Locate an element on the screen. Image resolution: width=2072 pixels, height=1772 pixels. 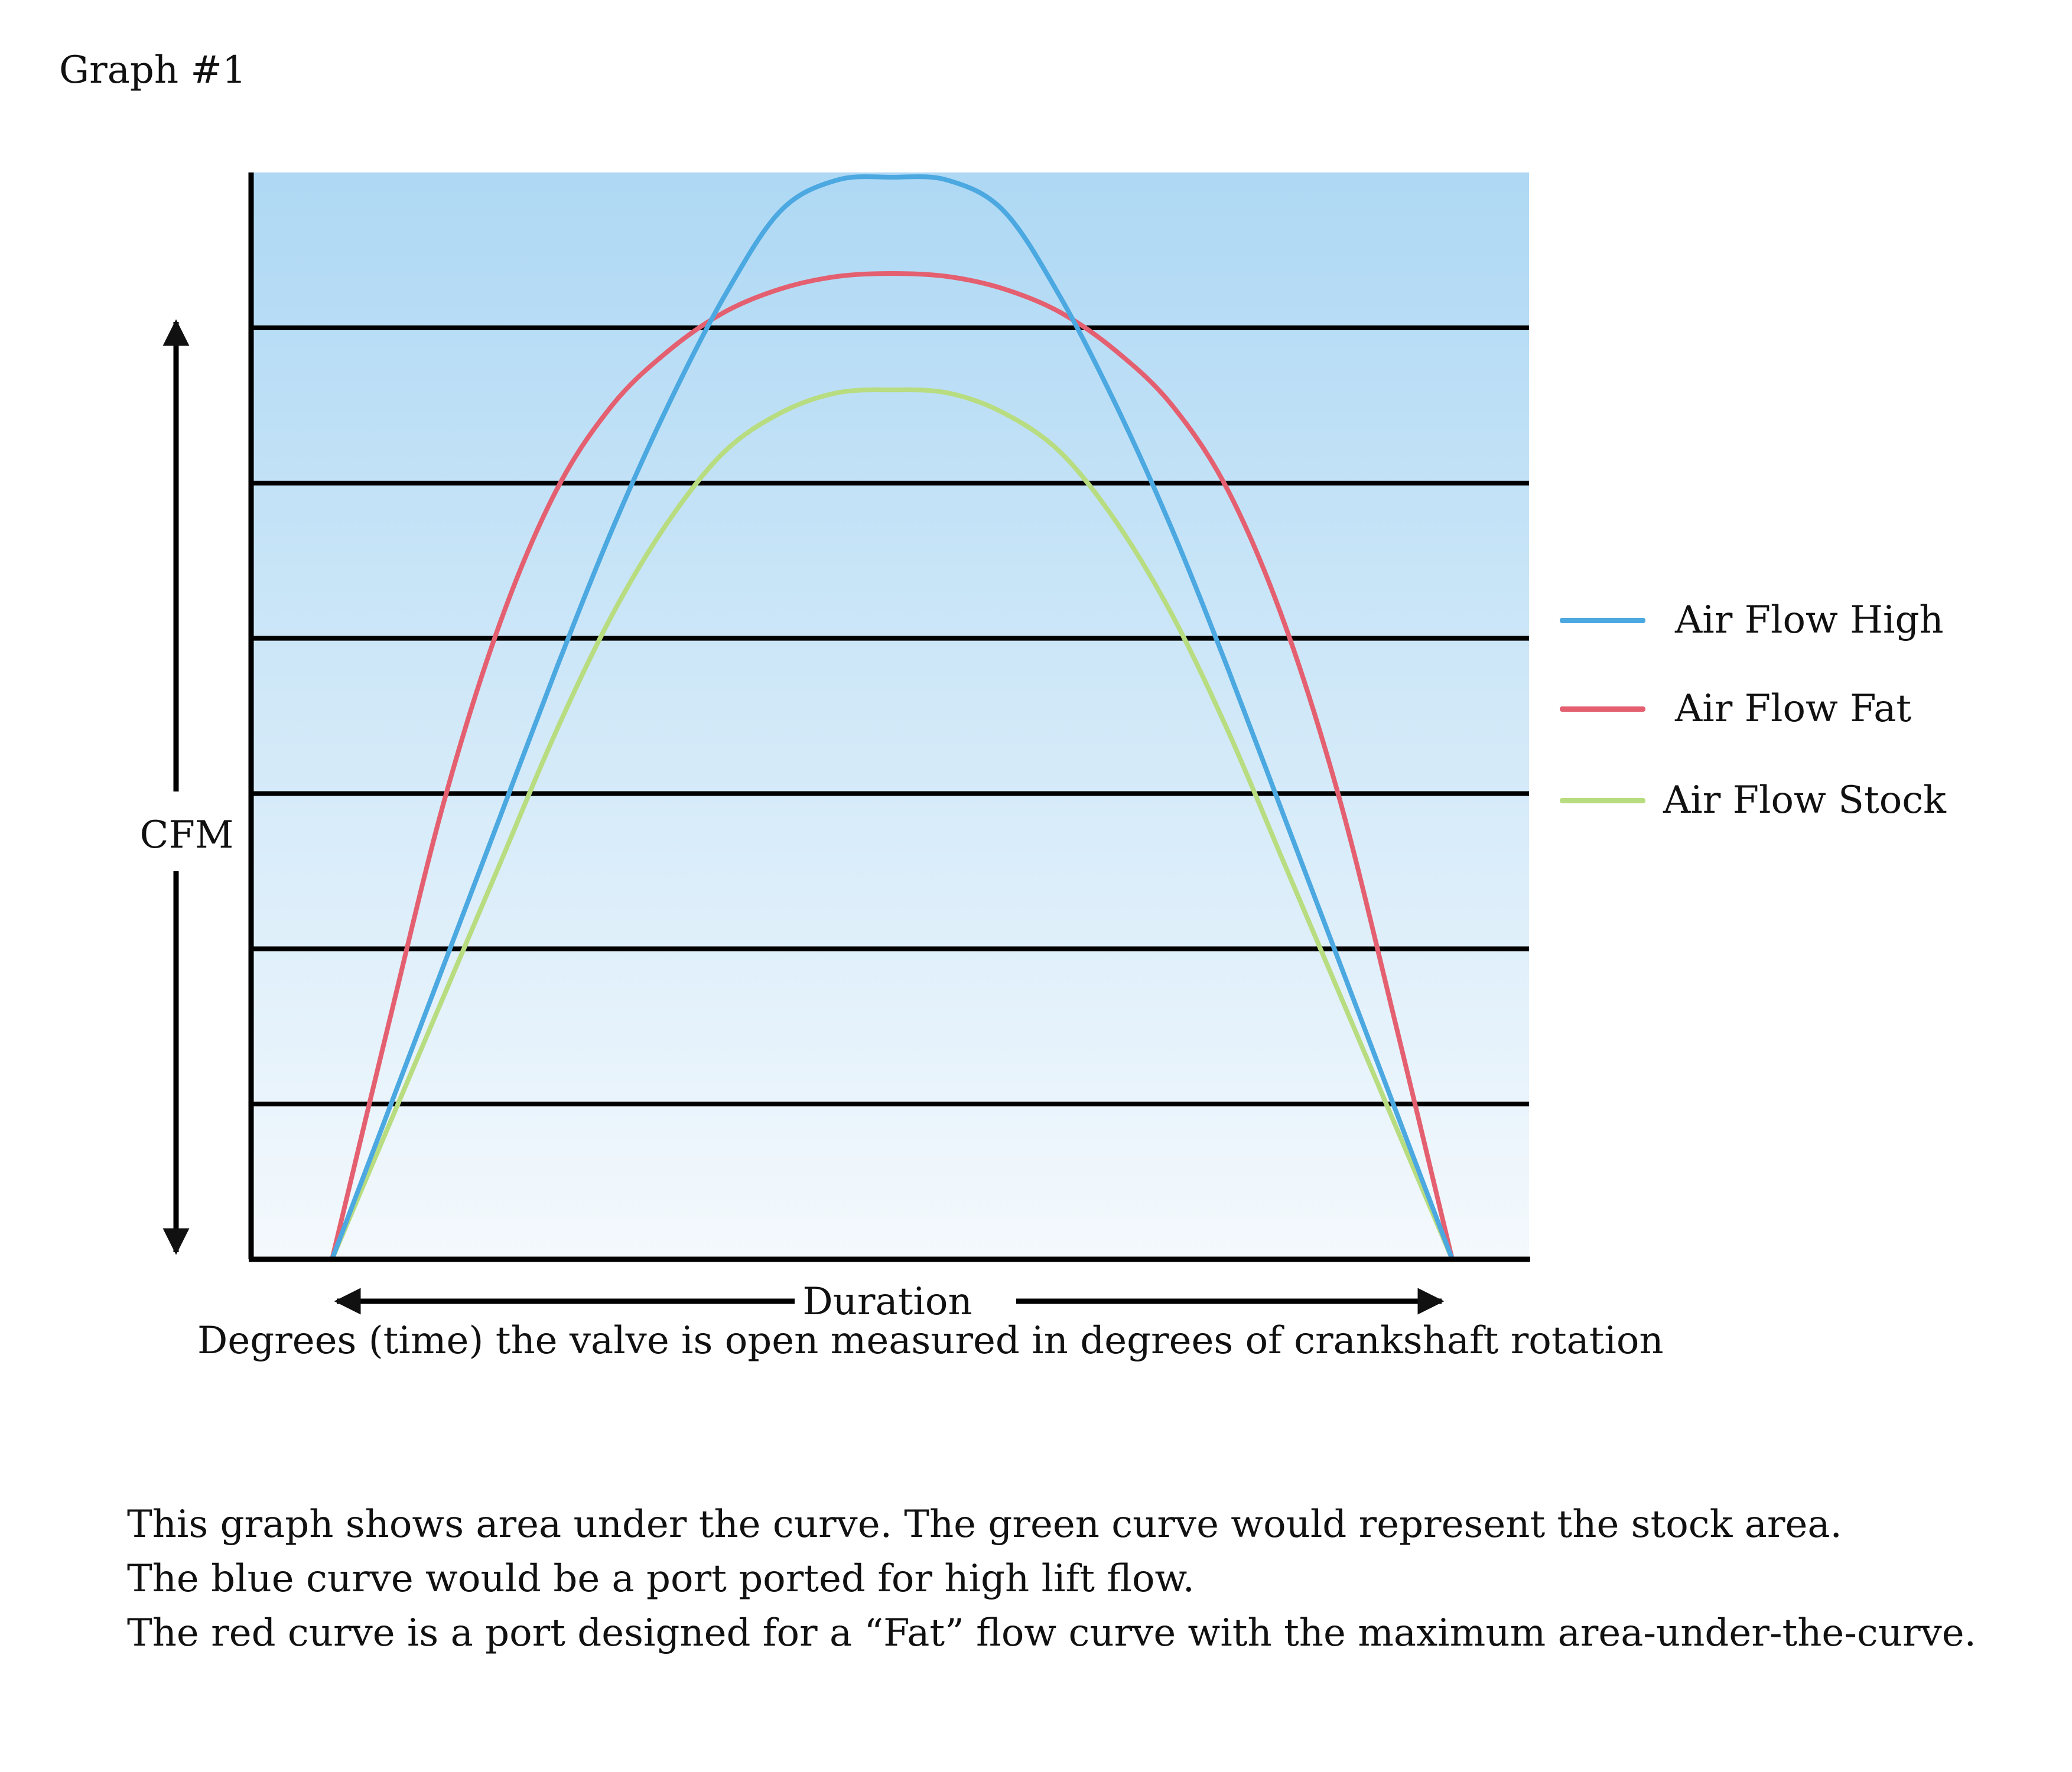
legend-label-fat: Air Flow Fat is located at coordinates (1793, 709).